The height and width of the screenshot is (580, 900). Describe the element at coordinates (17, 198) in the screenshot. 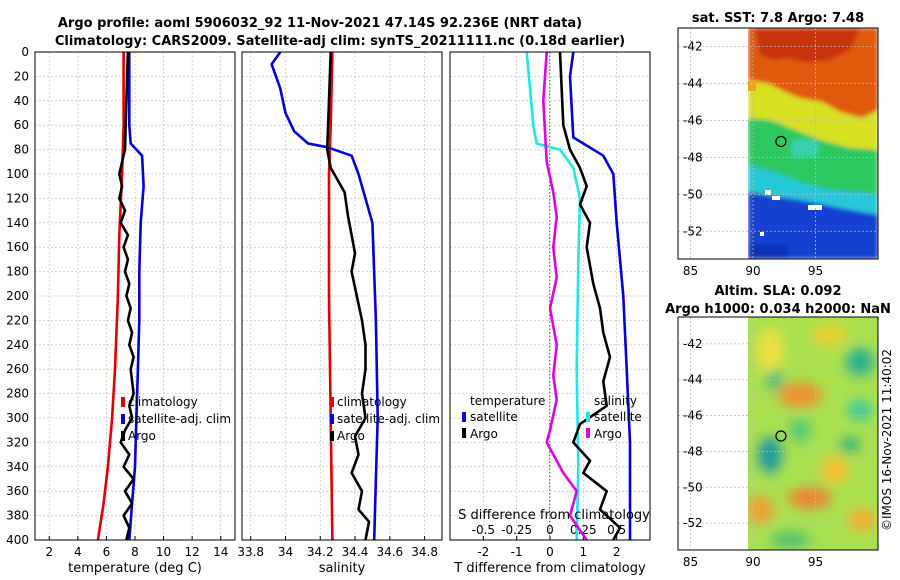

I see `depth-tick-label: 120` at that location.